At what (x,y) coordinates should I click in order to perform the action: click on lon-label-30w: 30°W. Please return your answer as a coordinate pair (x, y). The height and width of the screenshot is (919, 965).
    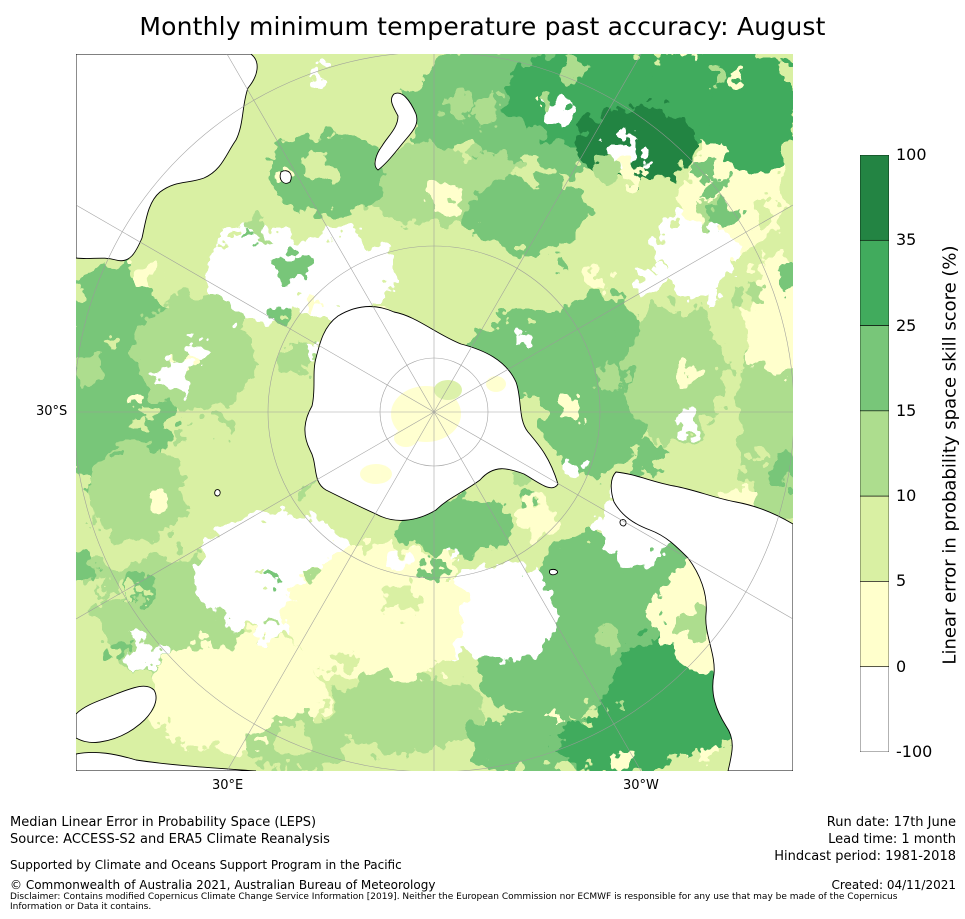
    Looking at the image, I should click on (641, 785).